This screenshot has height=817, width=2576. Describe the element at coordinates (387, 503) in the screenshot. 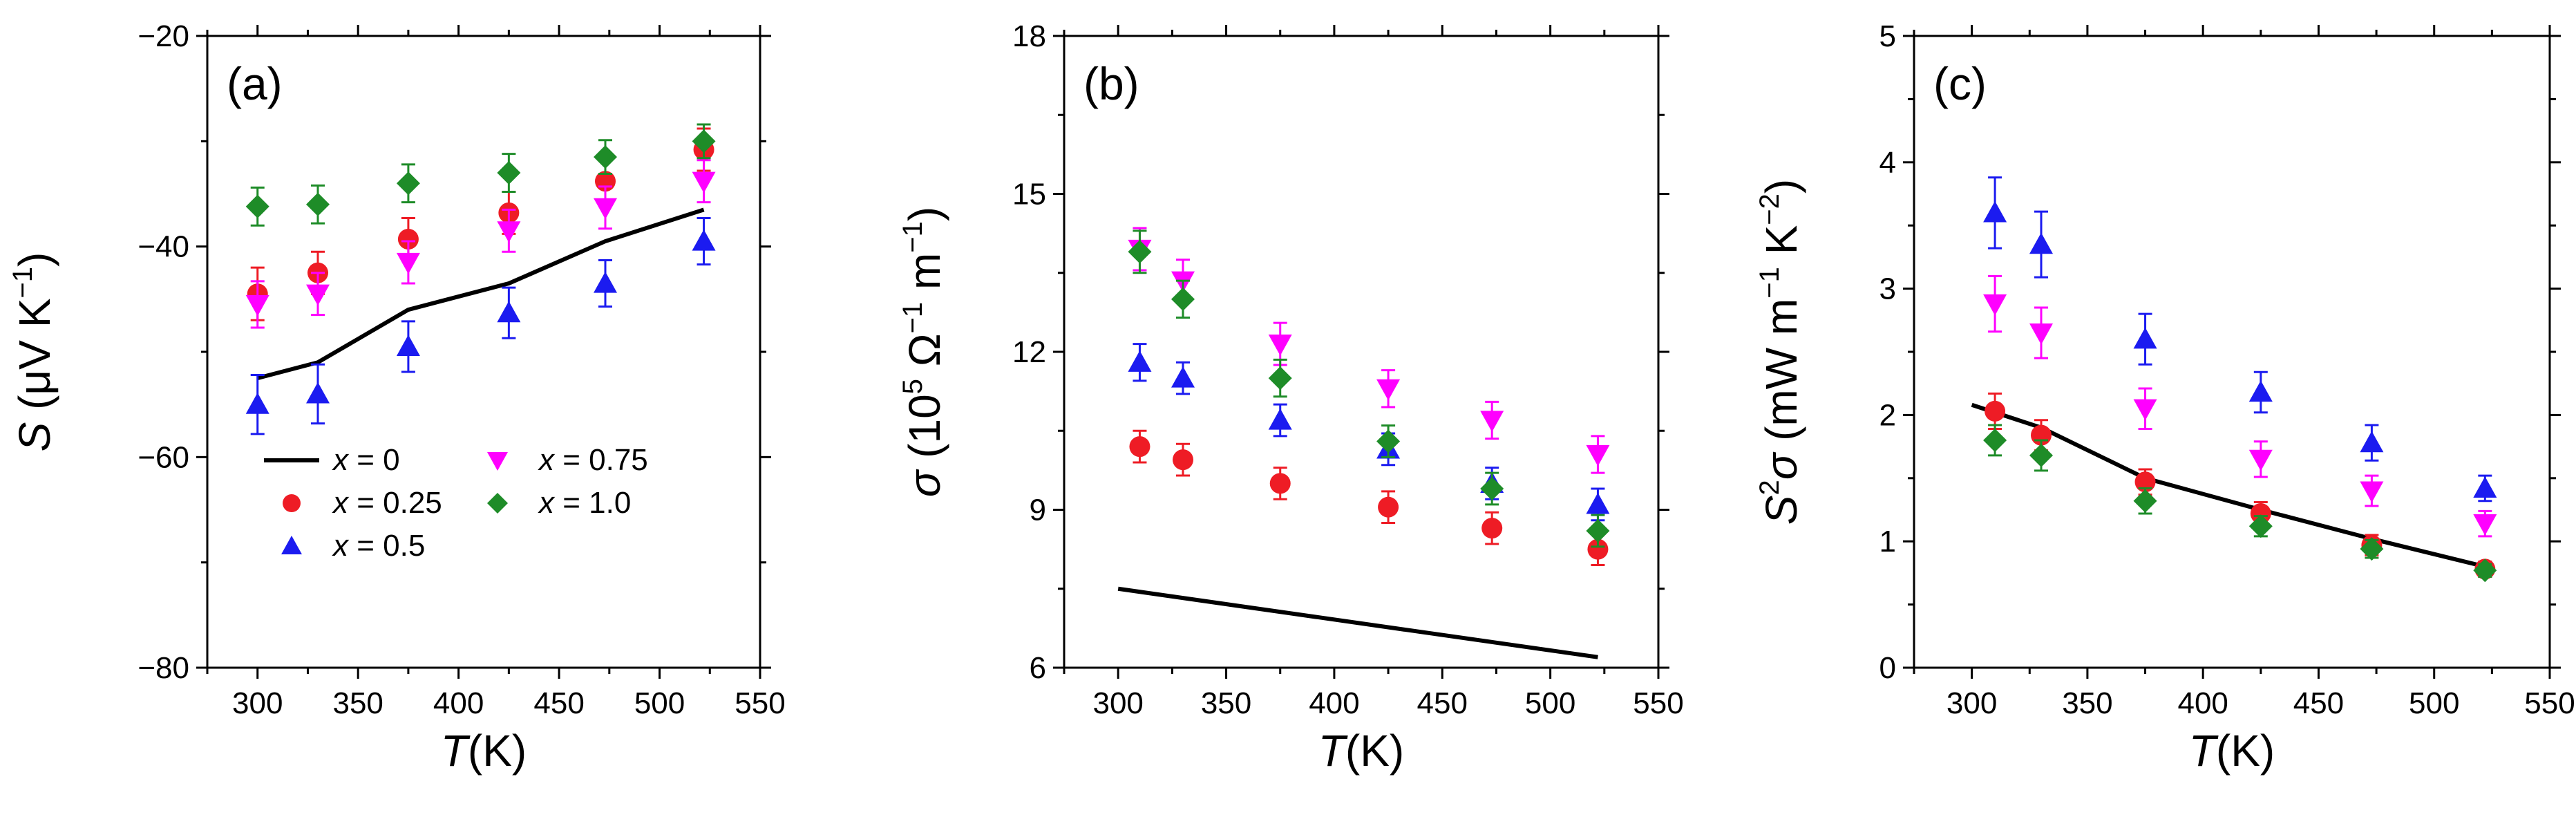

I see `legend-label: x = 0.25` at that location.